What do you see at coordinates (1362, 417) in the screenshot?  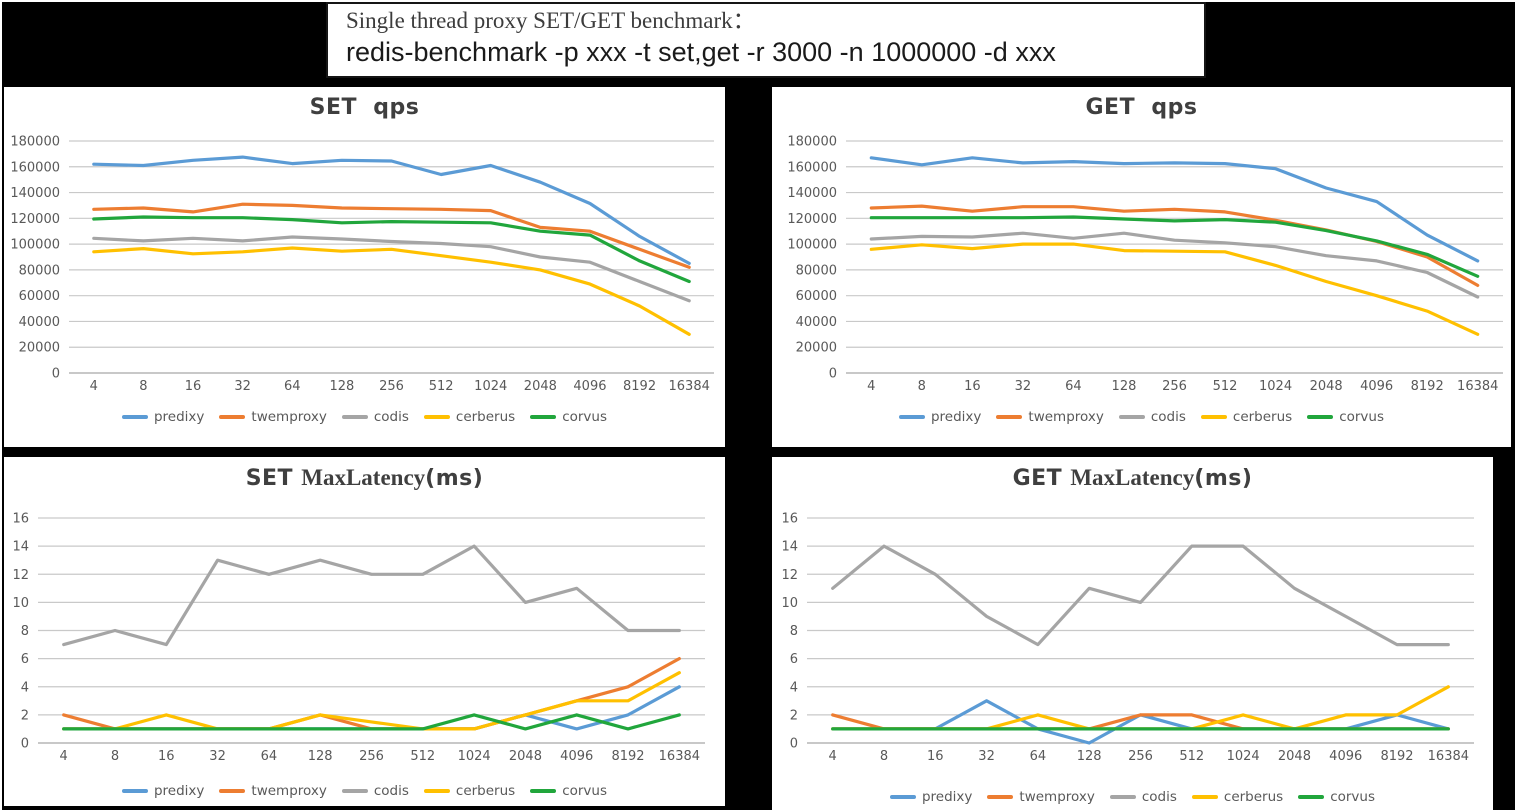 I see `legend-label: corvus` at bounding box center [1362, 417].